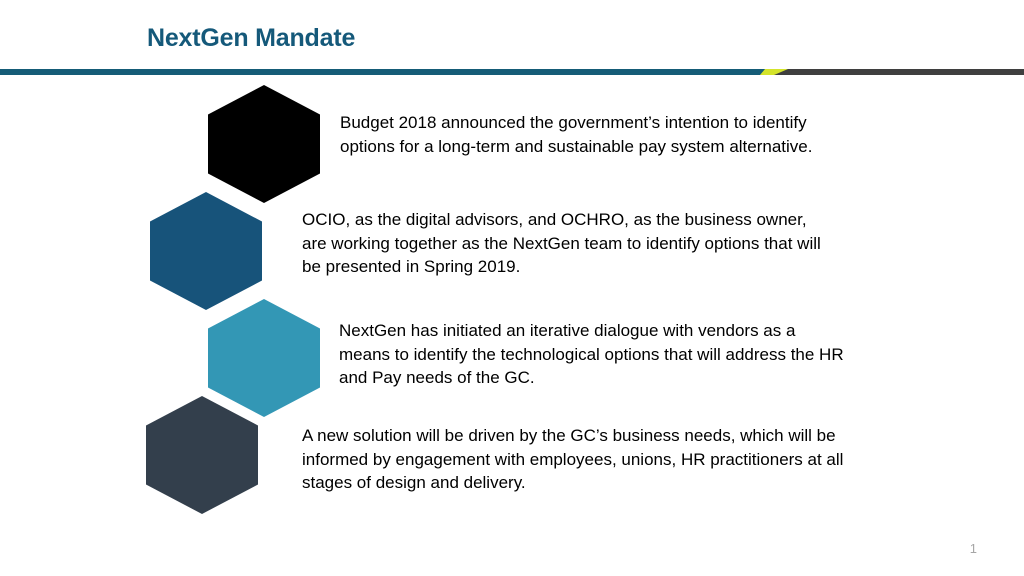 The width and height of the screenshot is (1024, 576). What do you see at coordinates (251, 38) in the screenshot?
I see `page-title: NextGen Mandate` at bounding box center [251, 38].